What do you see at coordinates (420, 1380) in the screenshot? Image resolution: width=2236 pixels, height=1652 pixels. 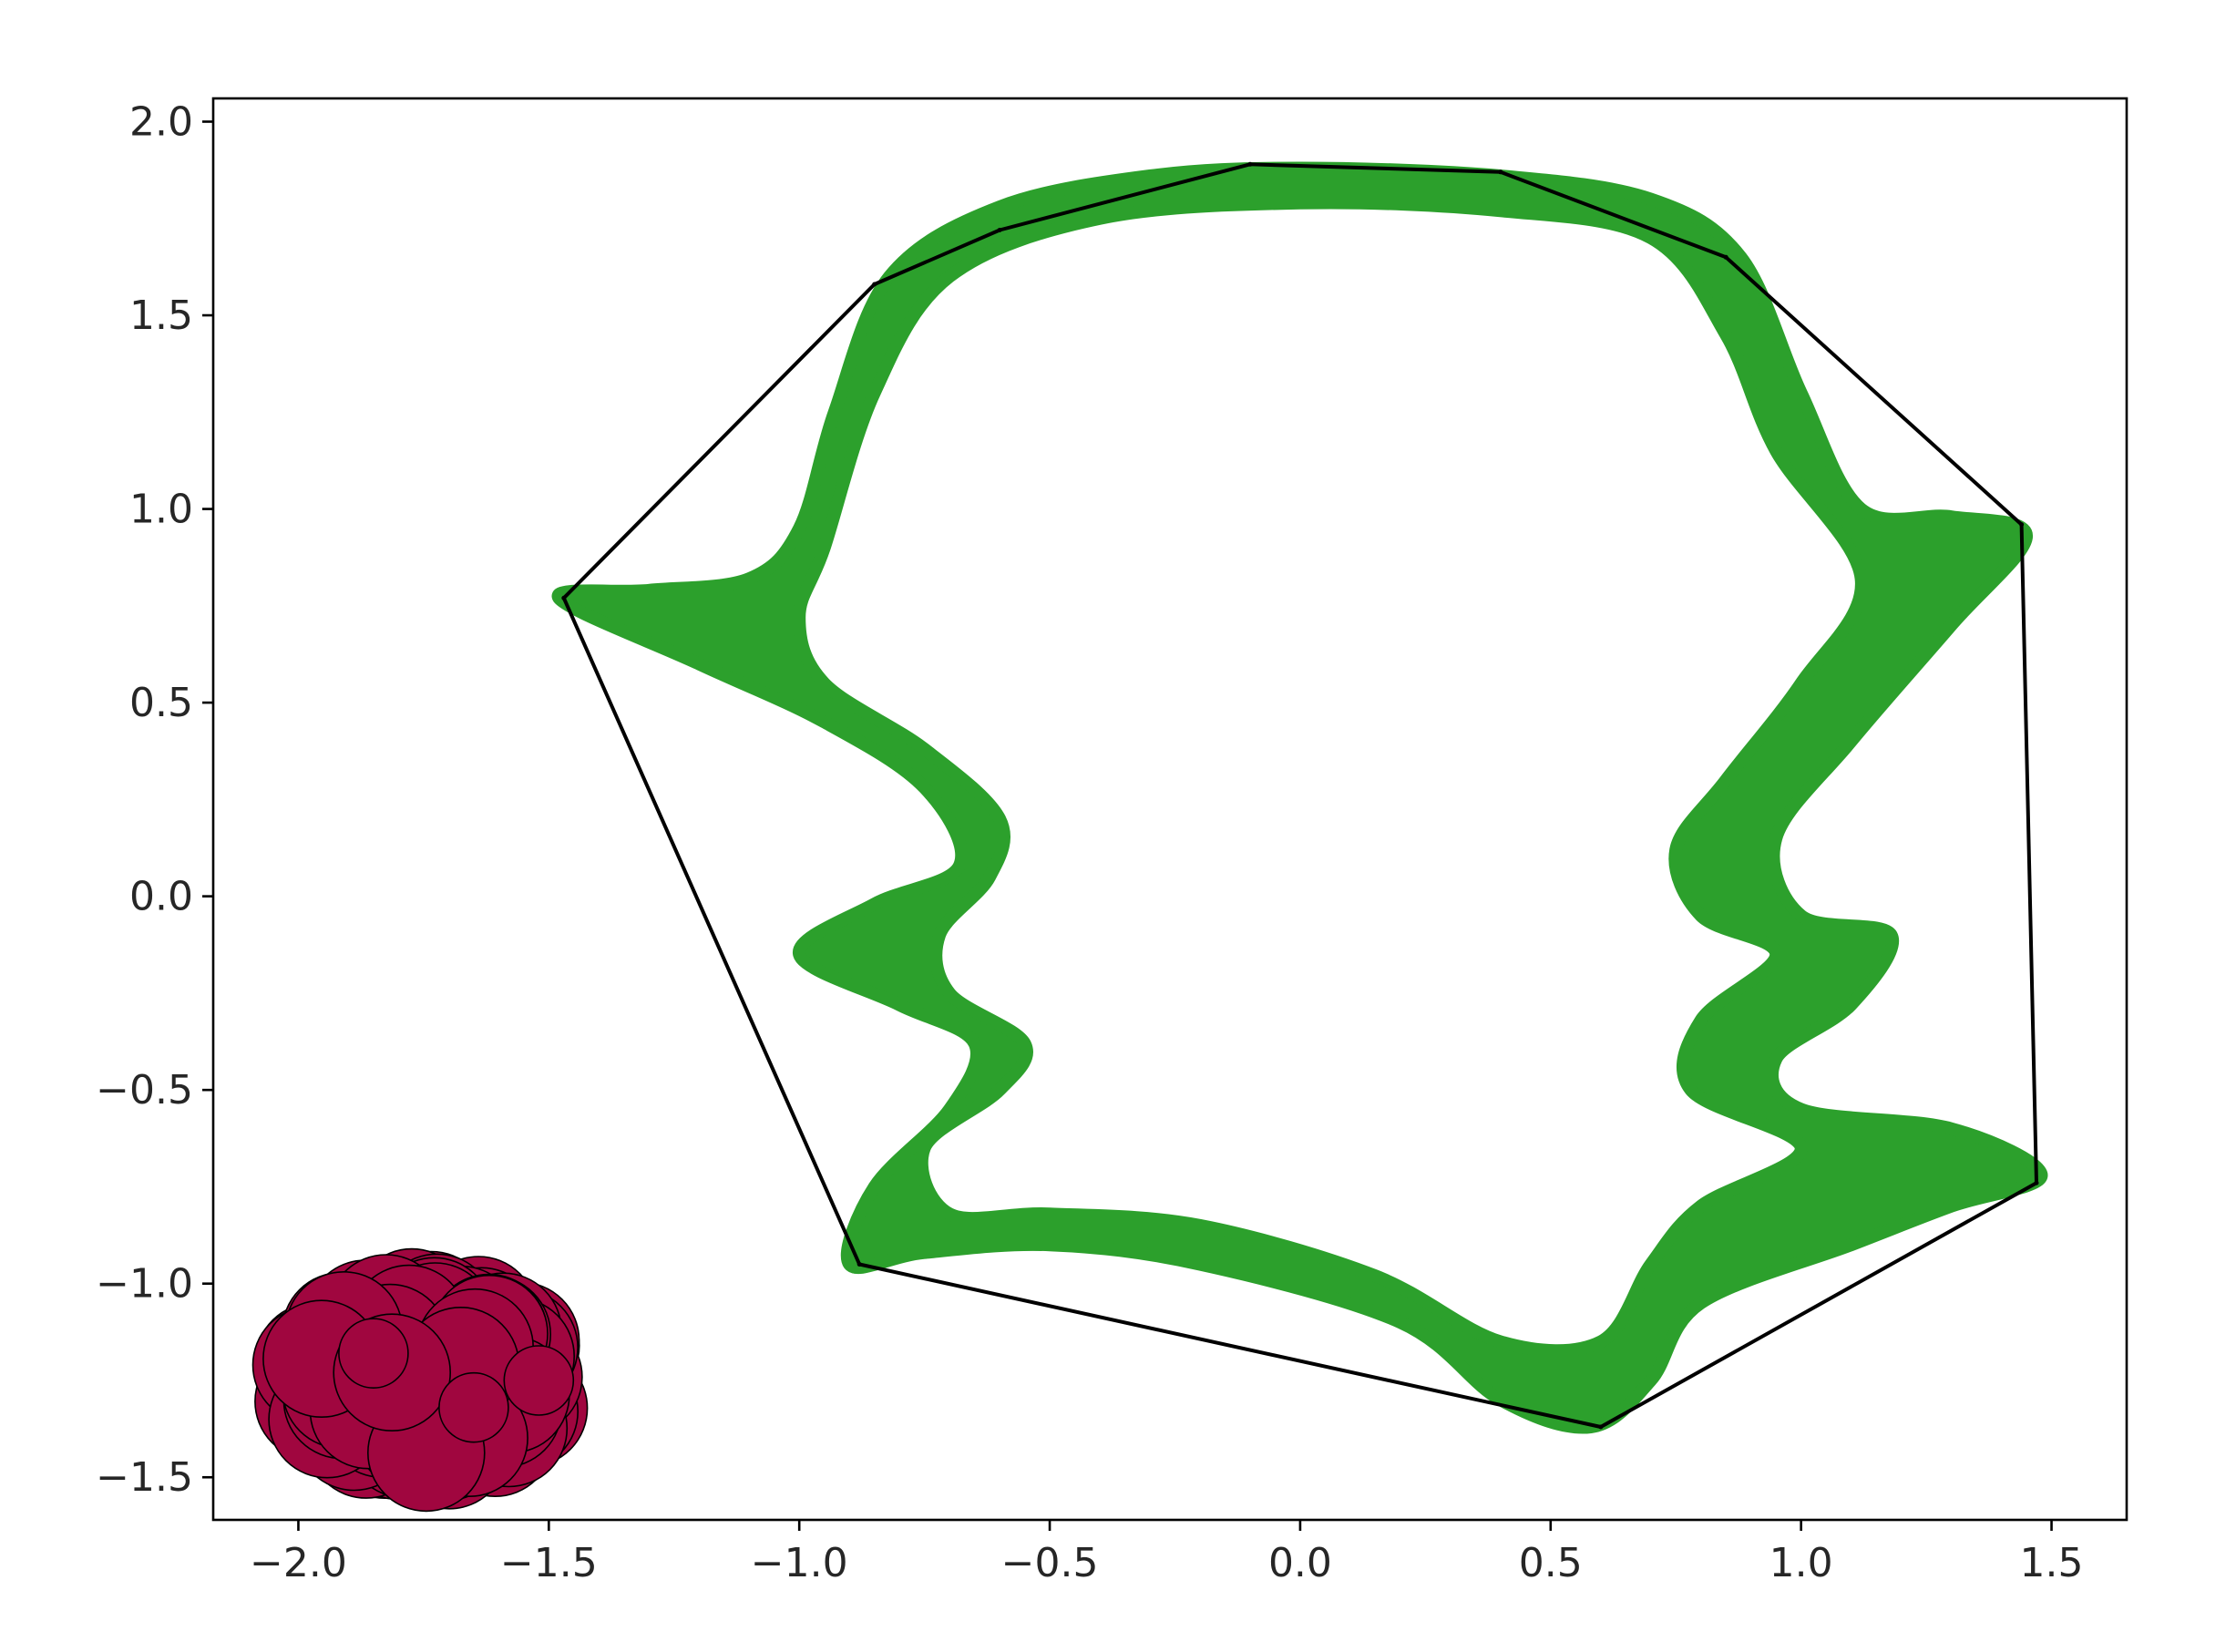 I see `maroon-cluster` at bounding box center [420, 1380].